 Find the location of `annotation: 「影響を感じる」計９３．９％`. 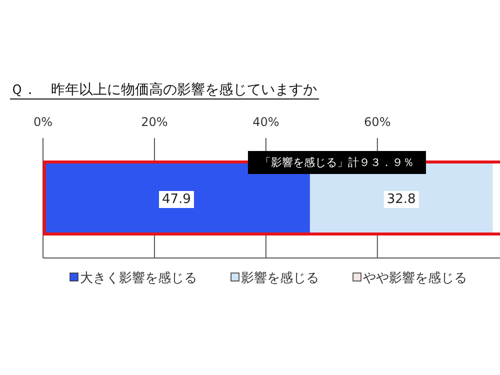

annotation: 「影響を感じる」計９３．９％ is located at coordinates (337, 162).